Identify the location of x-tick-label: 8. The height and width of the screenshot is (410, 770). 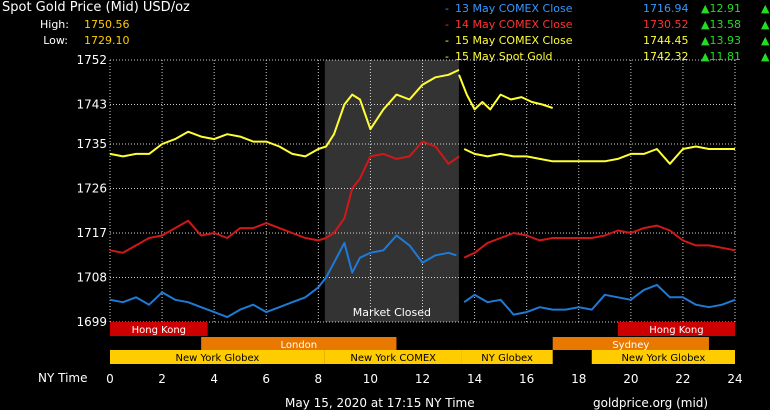
(319, 379).